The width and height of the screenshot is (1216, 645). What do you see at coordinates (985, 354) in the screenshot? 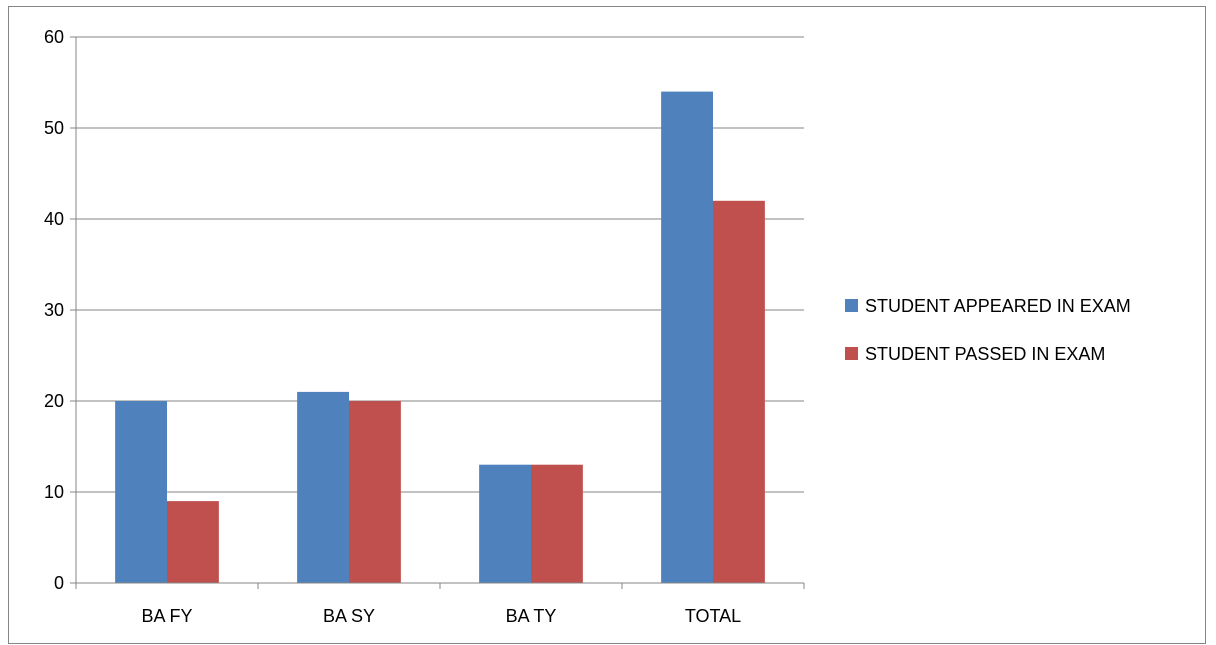
I see `legend-label: STUDENT PASSED IN EXAM` at bounding box center [985, 354].